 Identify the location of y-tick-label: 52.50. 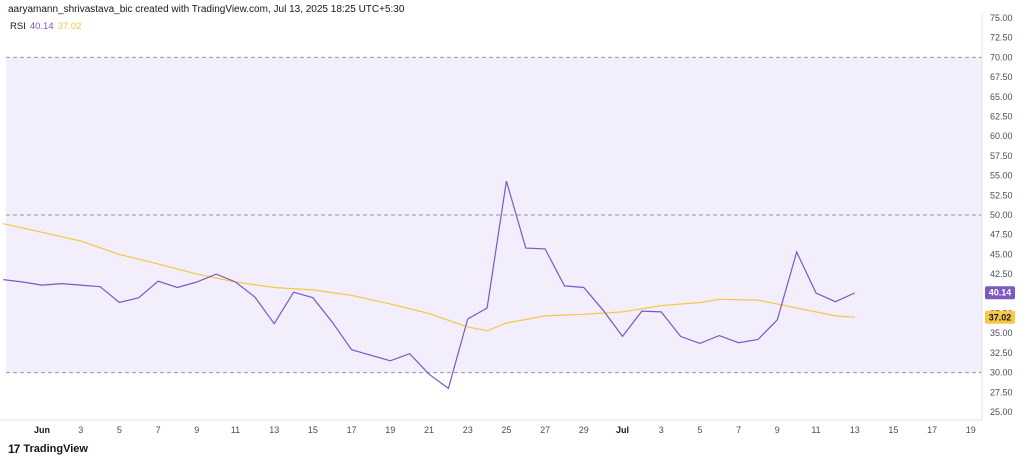
(1001, 195).